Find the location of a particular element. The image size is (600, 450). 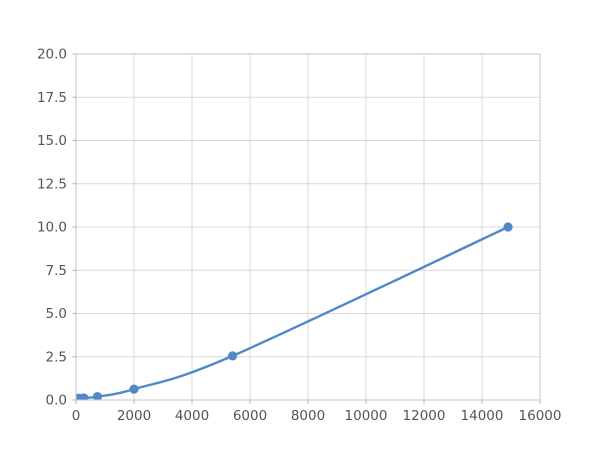

x-tick-label: 0 is located at coordinates (76, 416).